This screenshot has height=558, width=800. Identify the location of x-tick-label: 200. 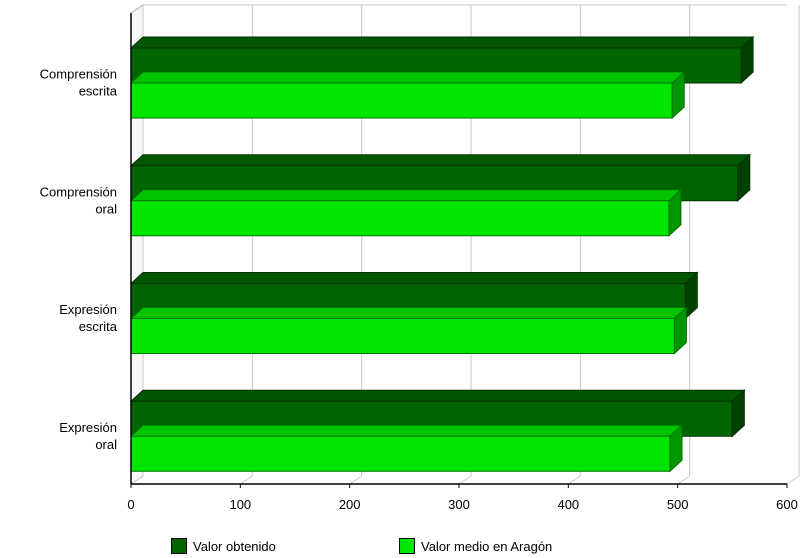
(350, 504).